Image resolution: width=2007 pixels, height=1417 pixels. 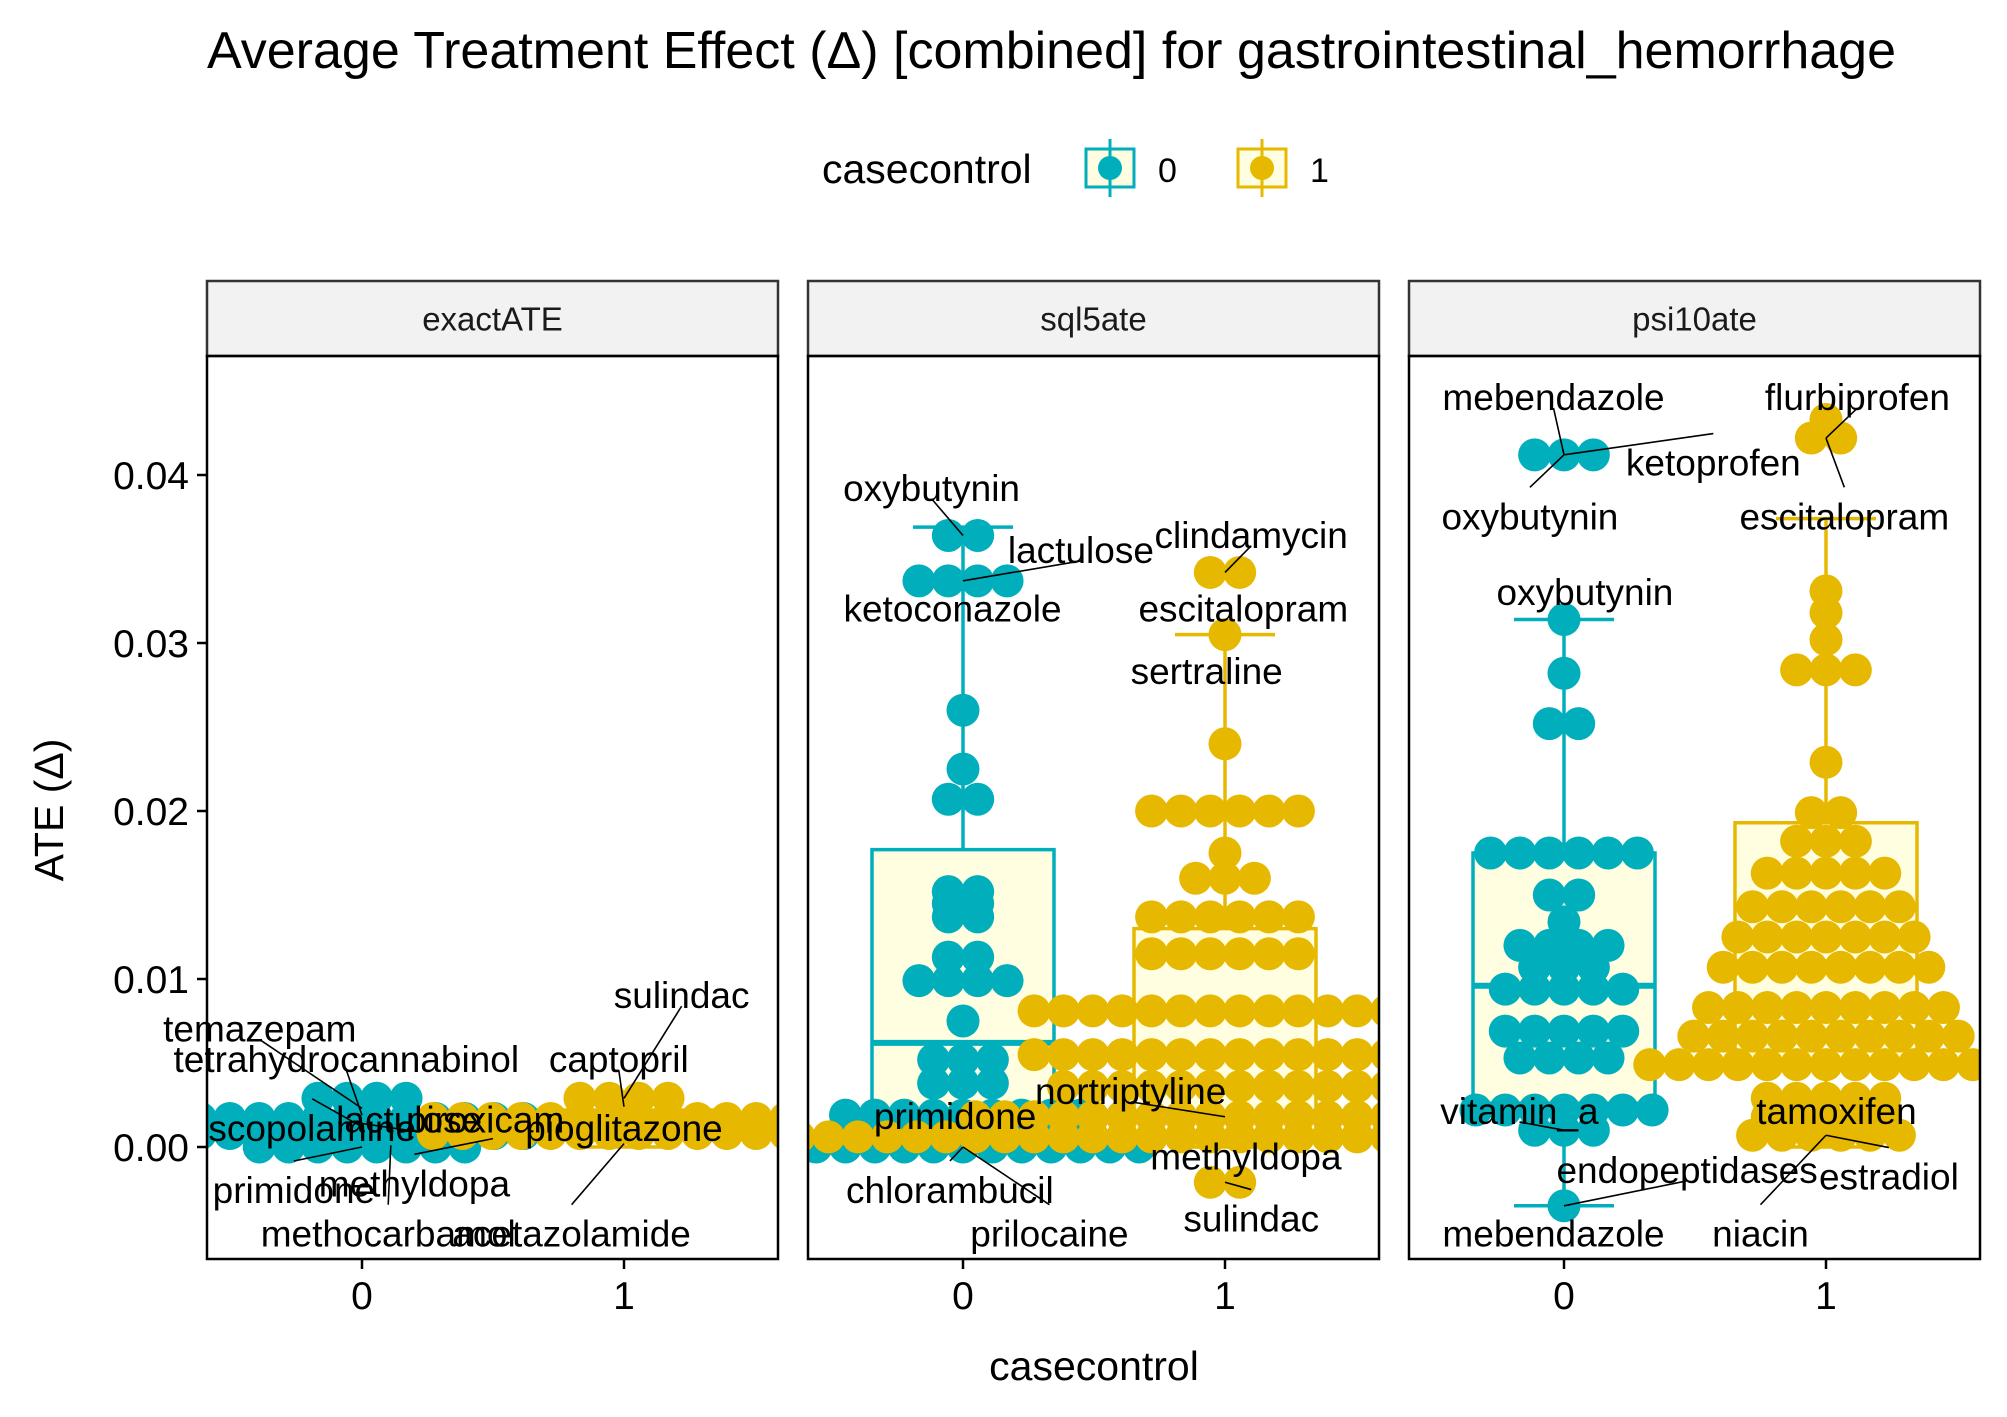 What do you see at coordinates (151, 644) in the screenshot?
I see `y-tick-label: 0.03` at bounding box center [151, 644].